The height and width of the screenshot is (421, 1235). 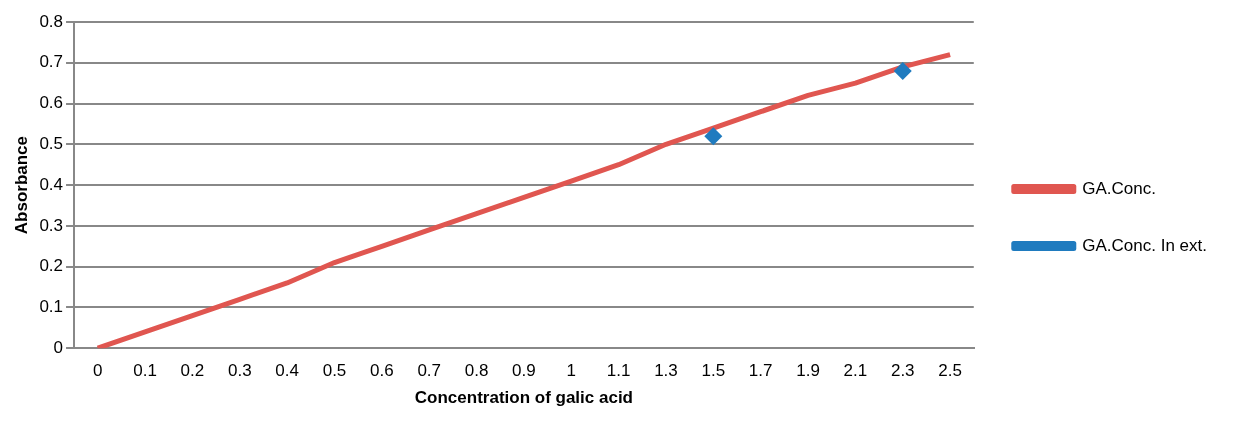 I want to click on y-tick-label: 0.7, so click(x=51, y=62).